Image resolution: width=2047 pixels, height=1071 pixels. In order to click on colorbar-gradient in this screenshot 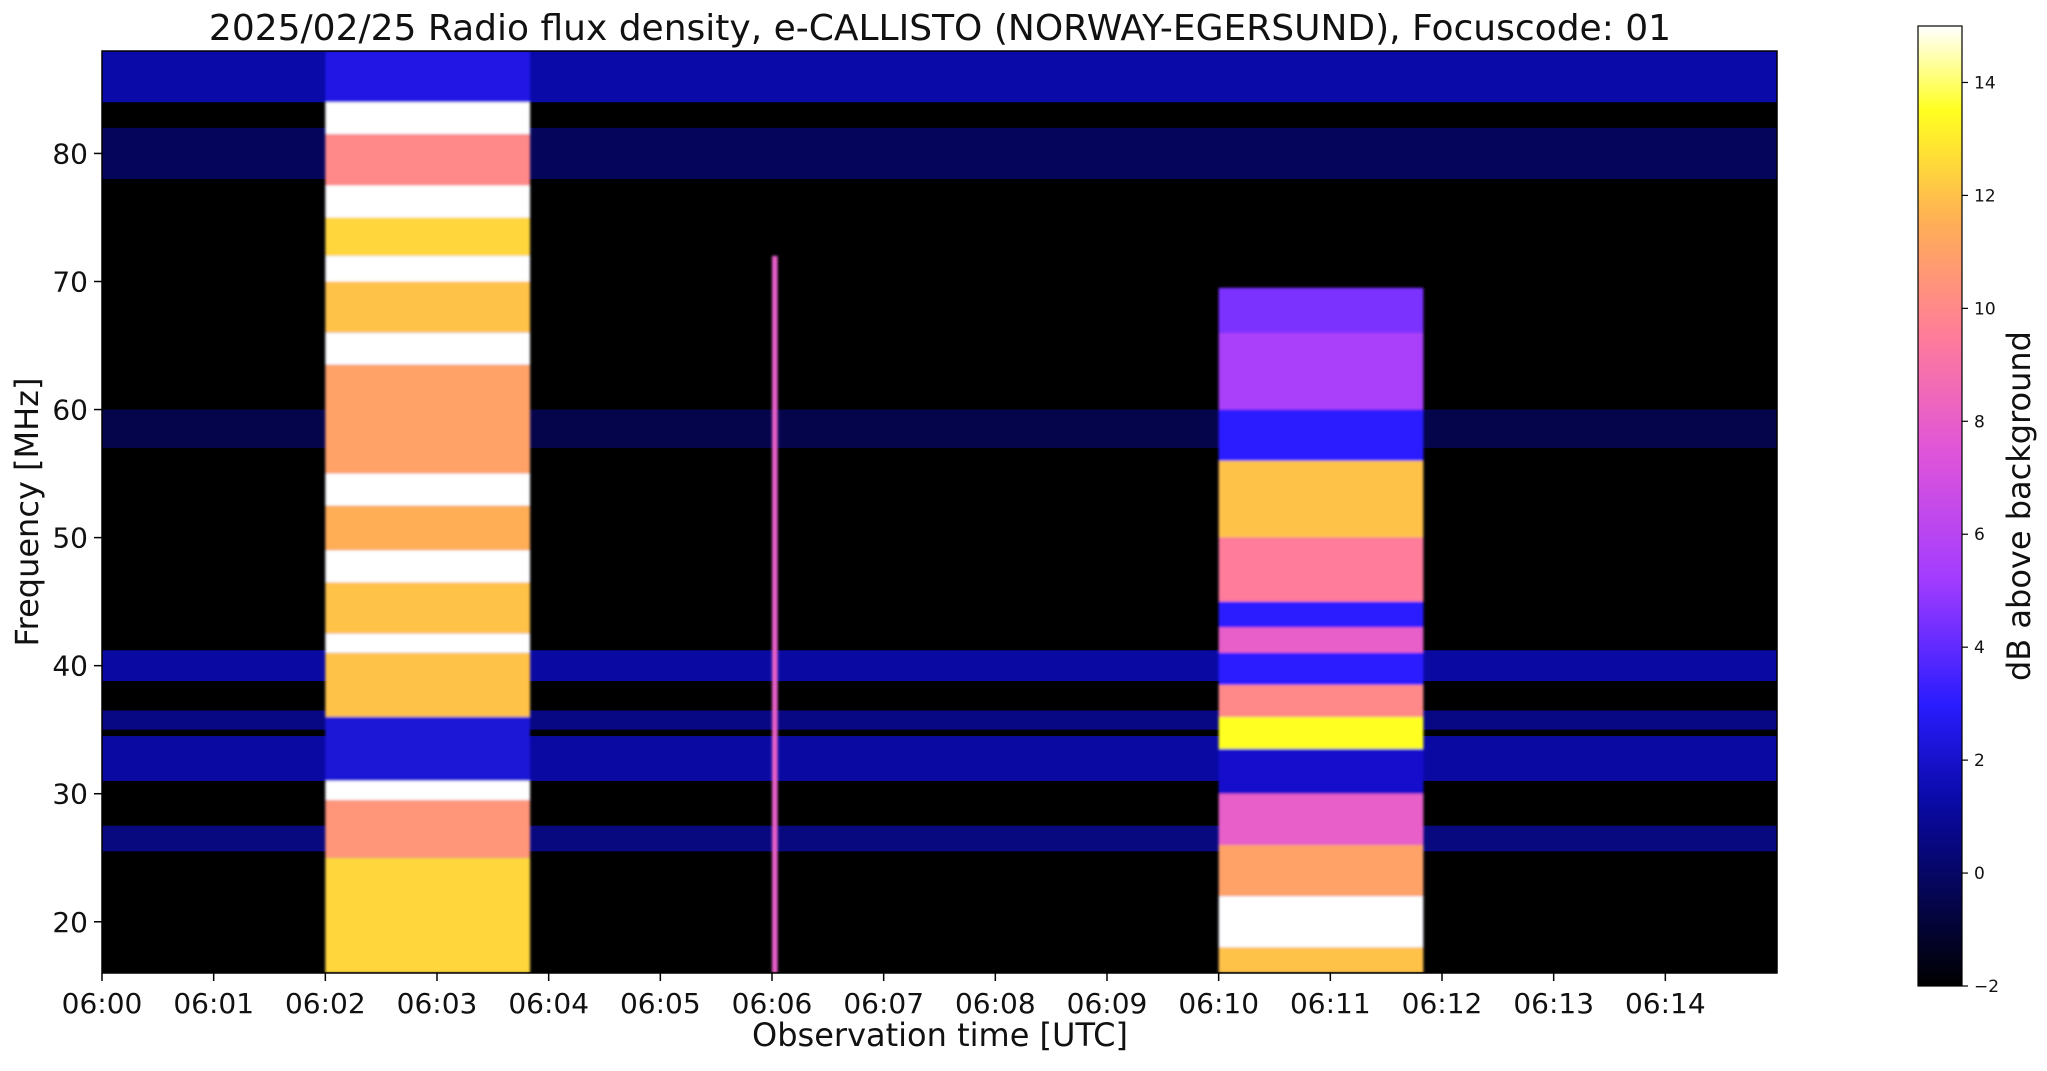, I will do `click(1940, 506)`.